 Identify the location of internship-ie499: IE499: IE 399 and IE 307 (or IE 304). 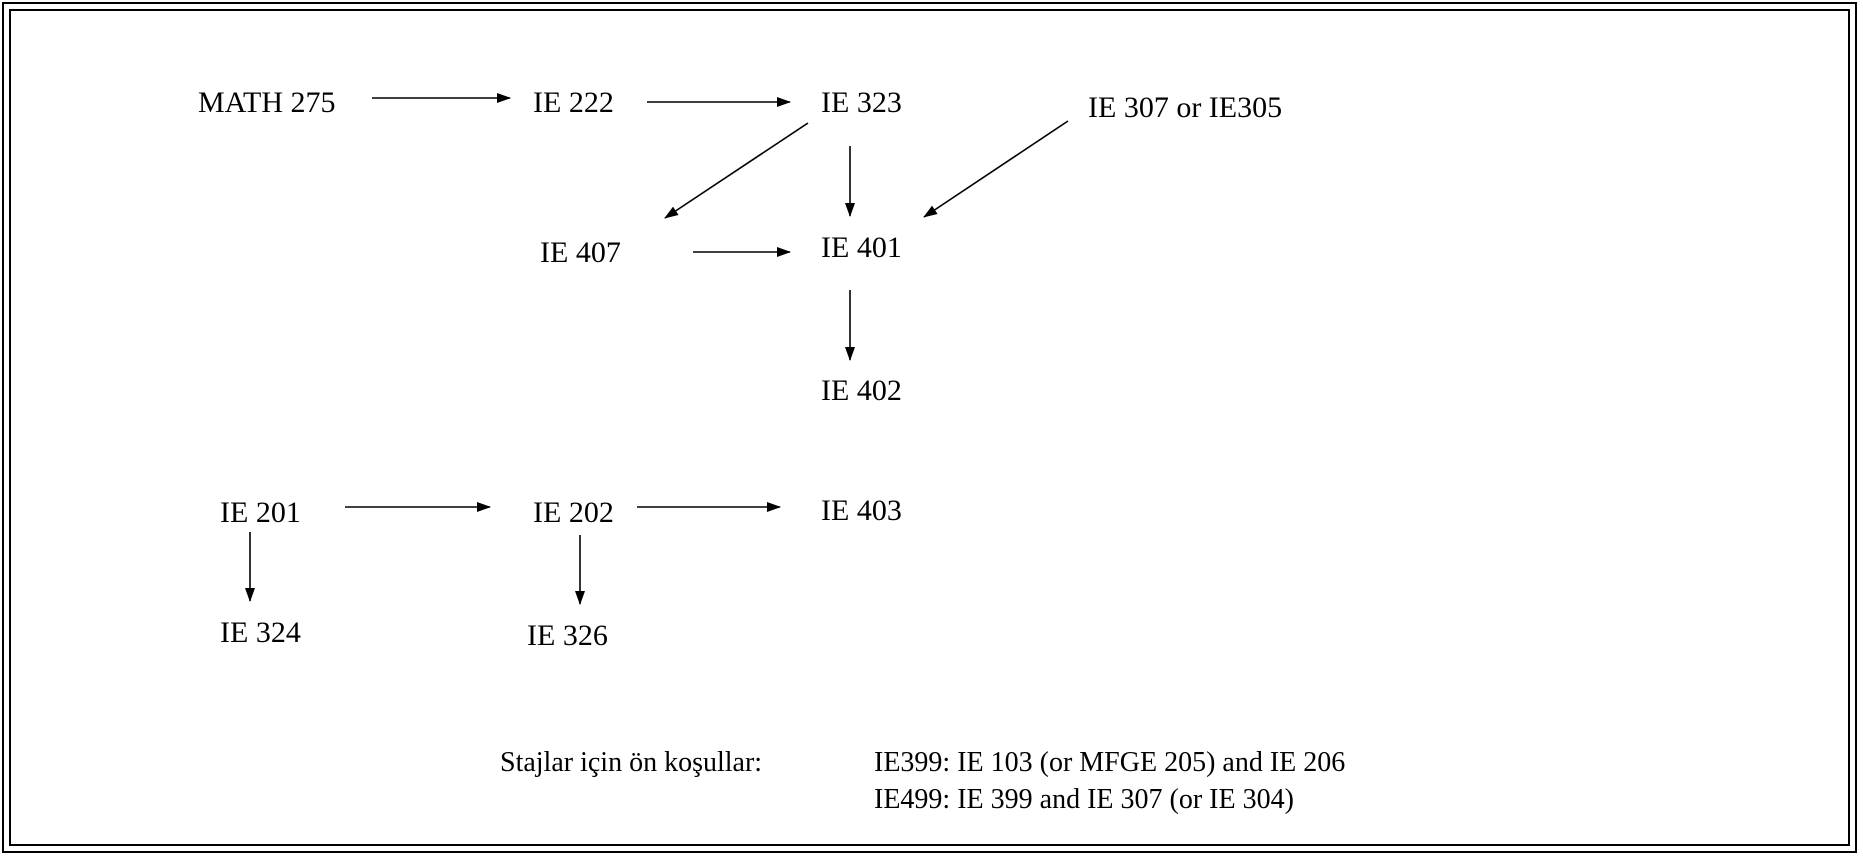
(1084, 799).